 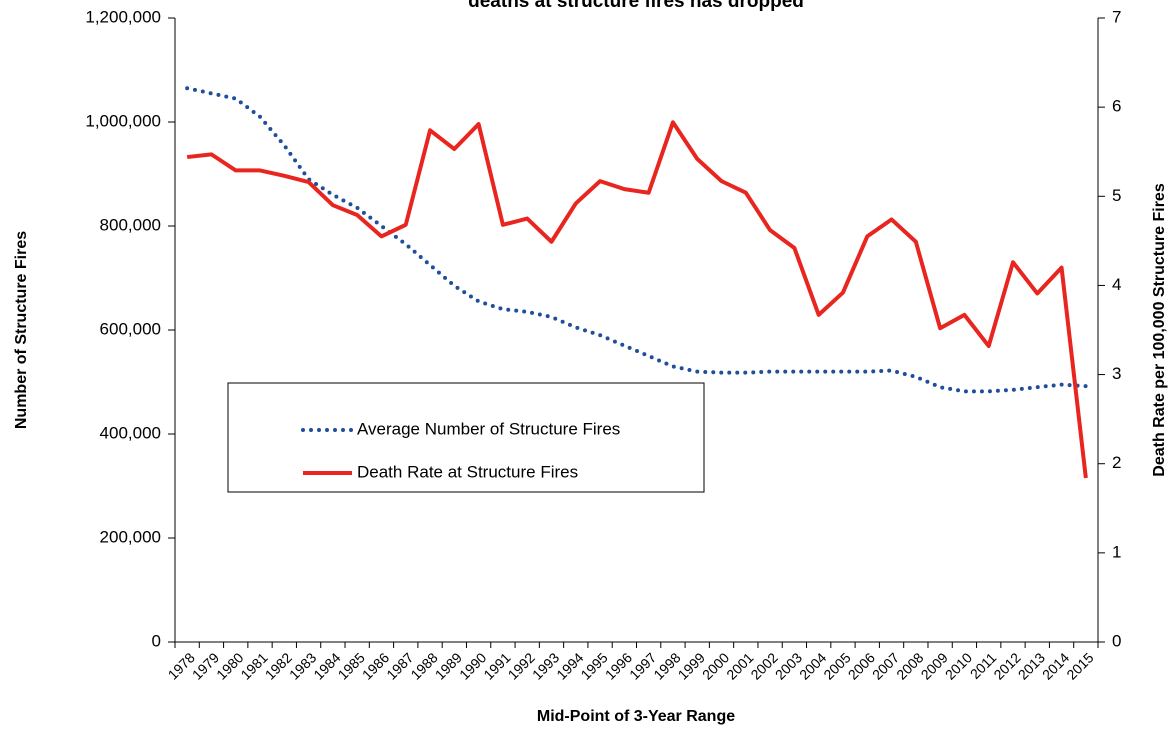 I want to click on y-axis-label: Number of Structure Fires, so click(x=21, y=330).